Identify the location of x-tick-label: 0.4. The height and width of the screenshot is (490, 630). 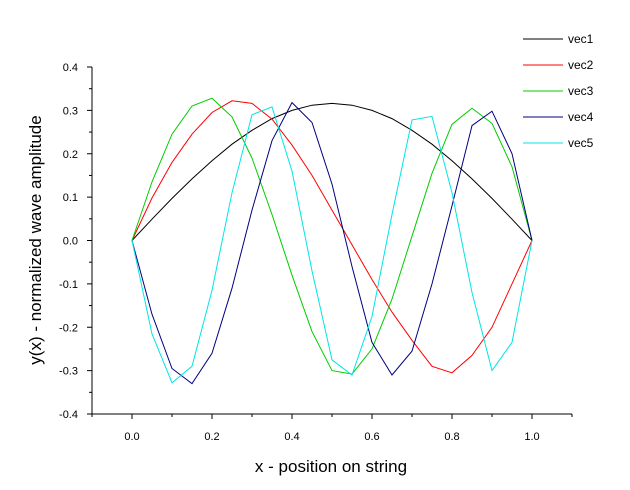
(291, 437).